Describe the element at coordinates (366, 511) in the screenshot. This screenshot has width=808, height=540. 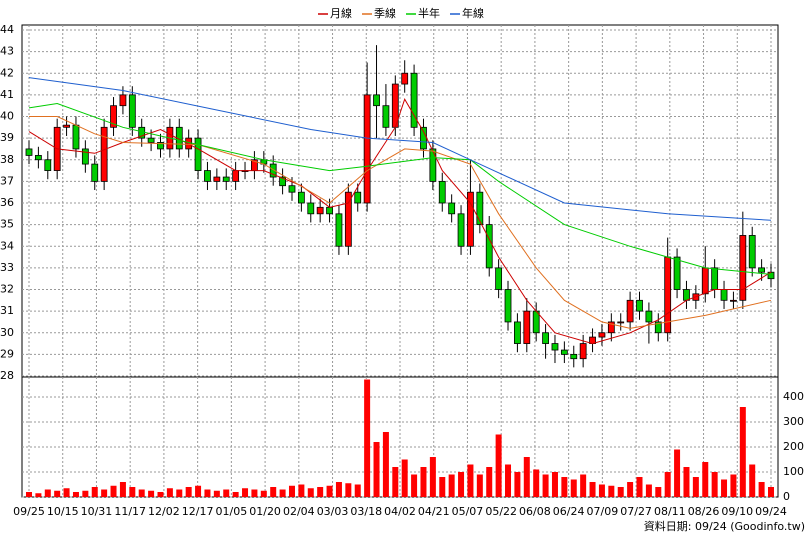
I see `x-tick-label: 03/18` at that location.